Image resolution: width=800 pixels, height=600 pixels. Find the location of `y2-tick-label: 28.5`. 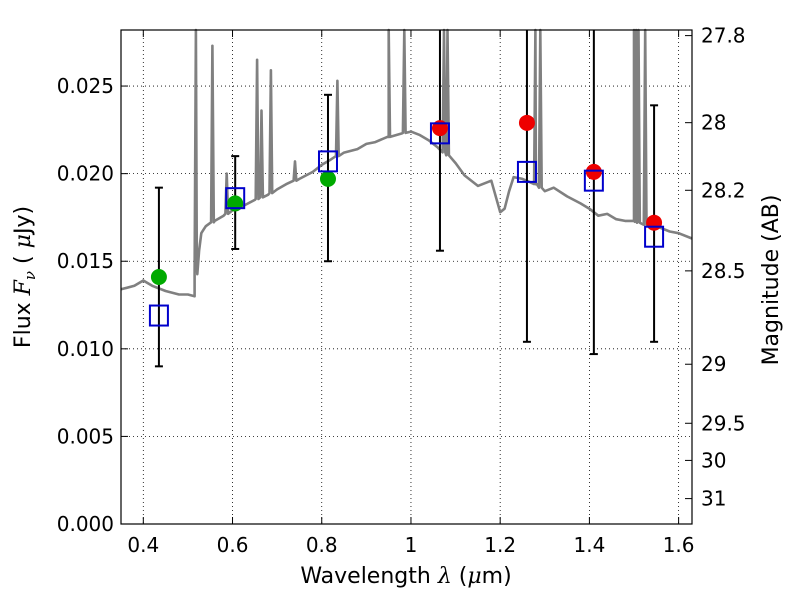

y2-tick-label: 28.5 is located at coordinates (723, 271).